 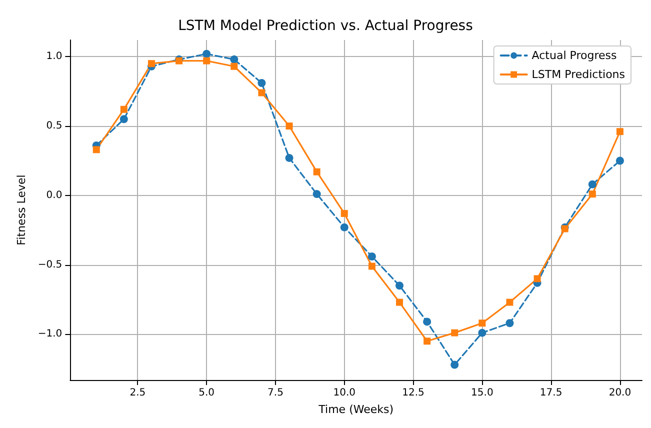 I want to click on x-tick-label: 20.0, so click(x=620, y=393).